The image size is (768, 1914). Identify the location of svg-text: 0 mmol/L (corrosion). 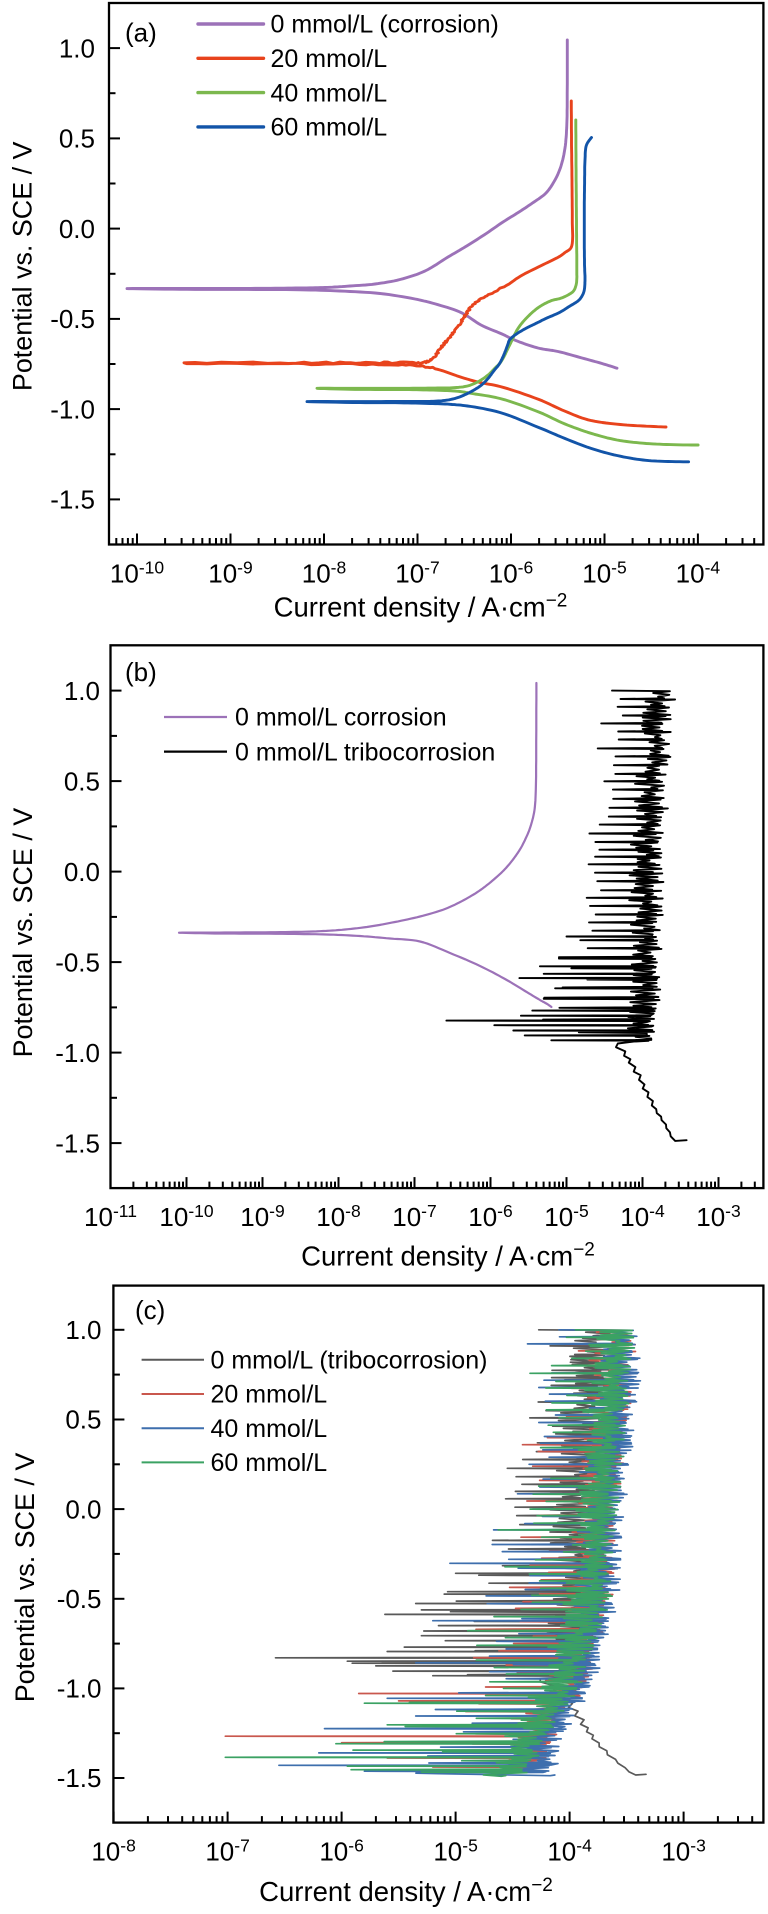
(385, 25).